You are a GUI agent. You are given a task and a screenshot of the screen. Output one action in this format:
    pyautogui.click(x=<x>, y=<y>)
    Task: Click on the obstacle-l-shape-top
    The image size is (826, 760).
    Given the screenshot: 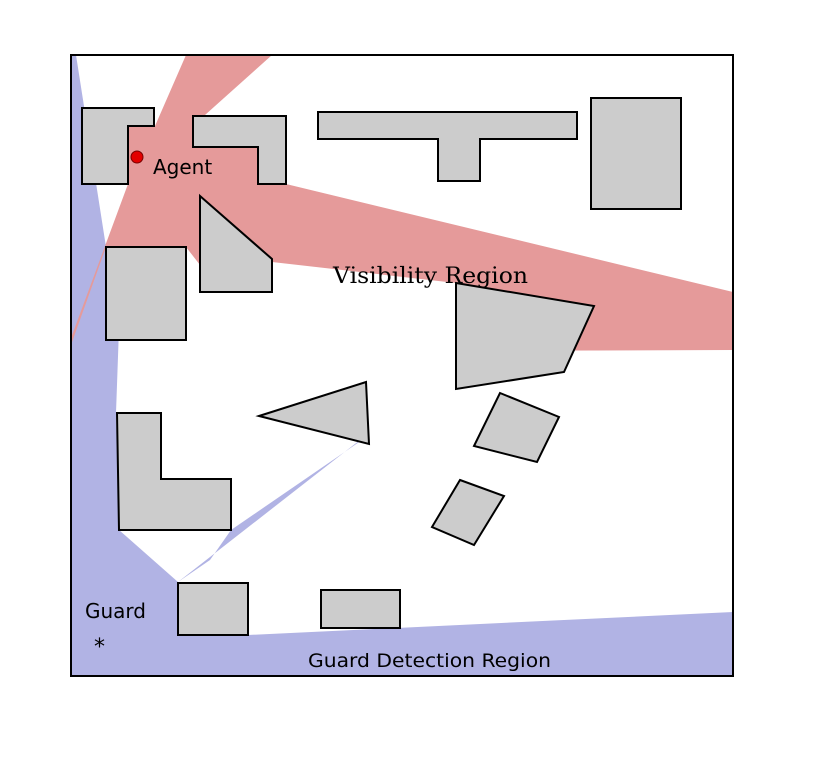 What is the action you would take?
    pyautogui.click(x=239, y=150)
    